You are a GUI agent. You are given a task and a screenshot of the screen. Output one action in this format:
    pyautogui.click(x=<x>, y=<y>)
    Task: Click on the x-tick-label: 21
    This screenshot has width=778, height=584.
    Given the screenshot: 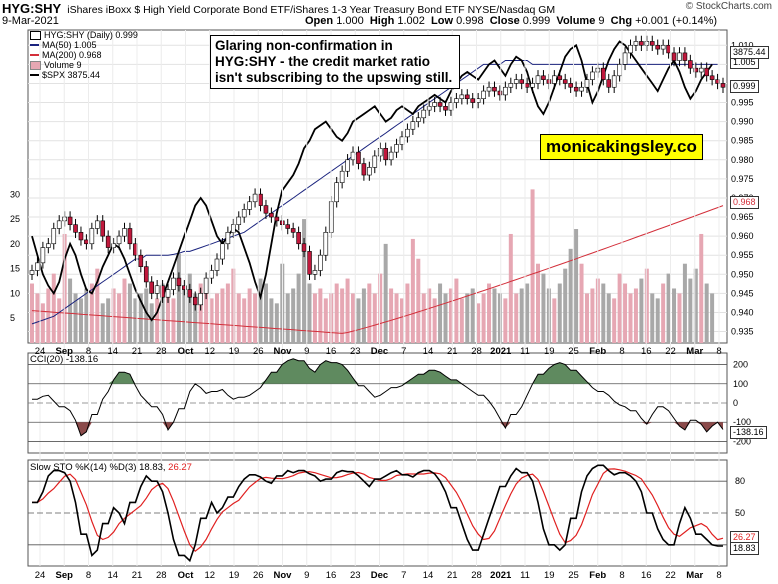 What is the action you would take?
    pyautogui.click(x=452, y=351)
    